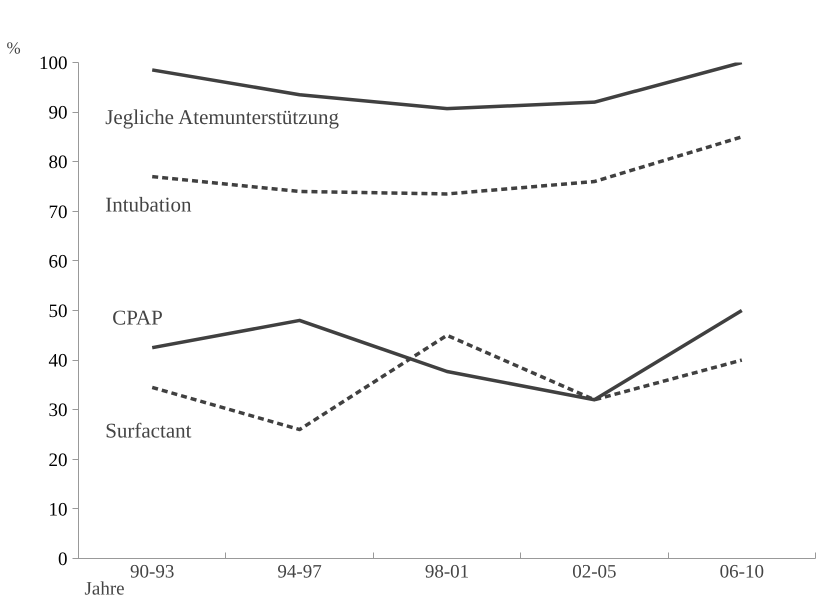 The width and height of the screenshot is (817, 614). I want to click on y-tick-label: 60, so click(58, 261).